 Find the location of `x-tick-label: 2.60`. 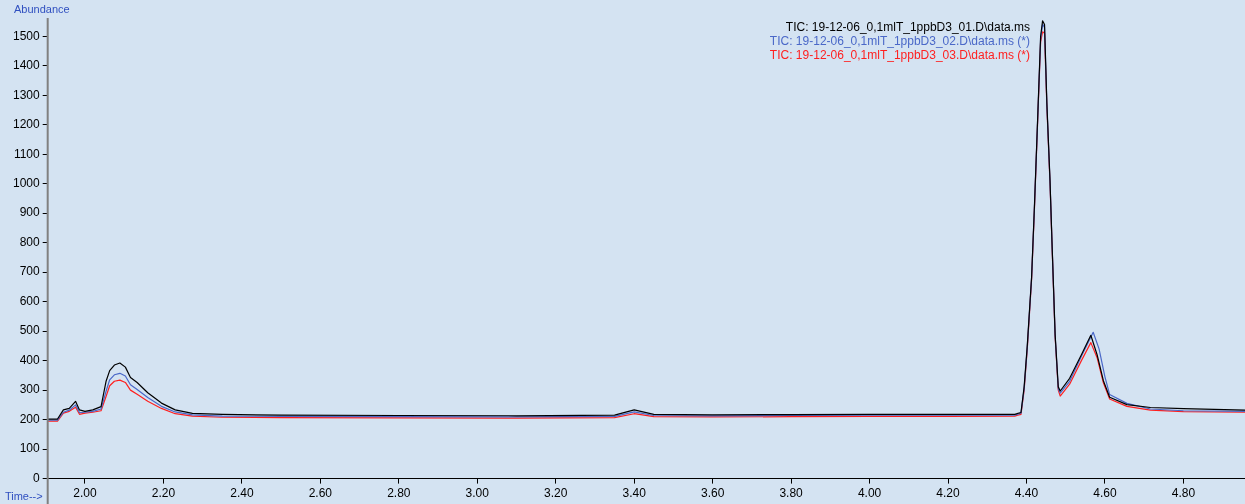

x-tick-label: 2.60 is located at coordinates (320, 493).